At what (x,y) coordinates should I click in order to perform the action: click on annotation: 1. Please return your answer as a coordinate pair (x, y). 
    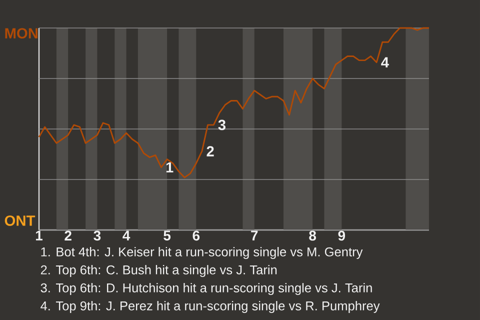
    Looking at the image, I should click on (170, 167).